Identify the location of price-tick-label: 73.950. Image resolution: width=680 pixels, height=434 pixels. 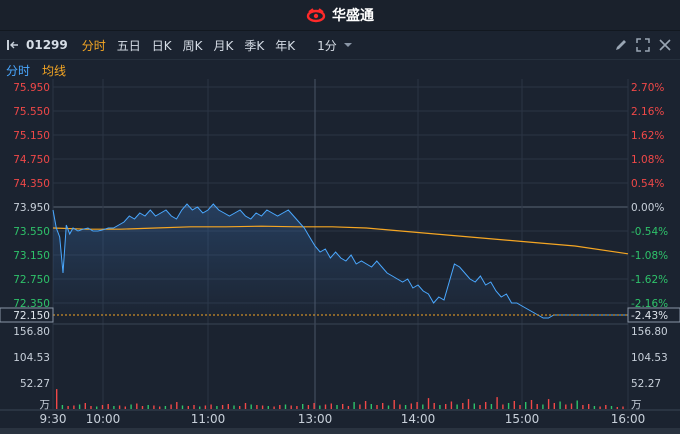
(31, 208).